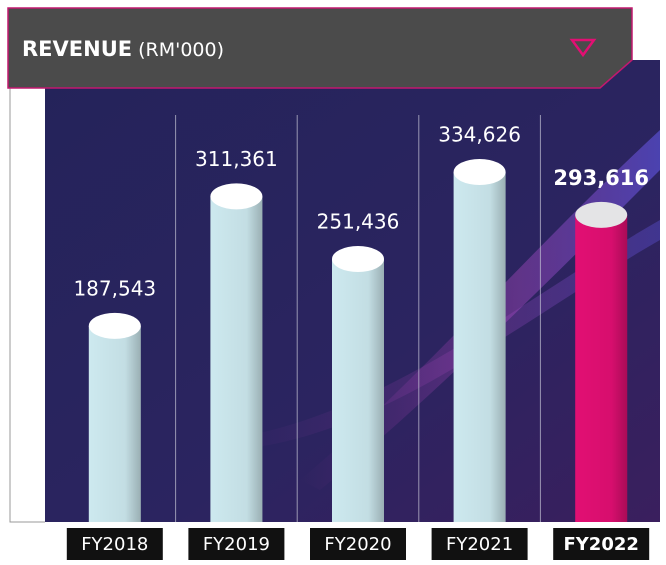 Image resolution: width=666 pixels, height=565 pixels. What do you see at coordinates (358, 222) in the screenshot?
I see `value-label: 251,436` at bounding box center [358, 222].